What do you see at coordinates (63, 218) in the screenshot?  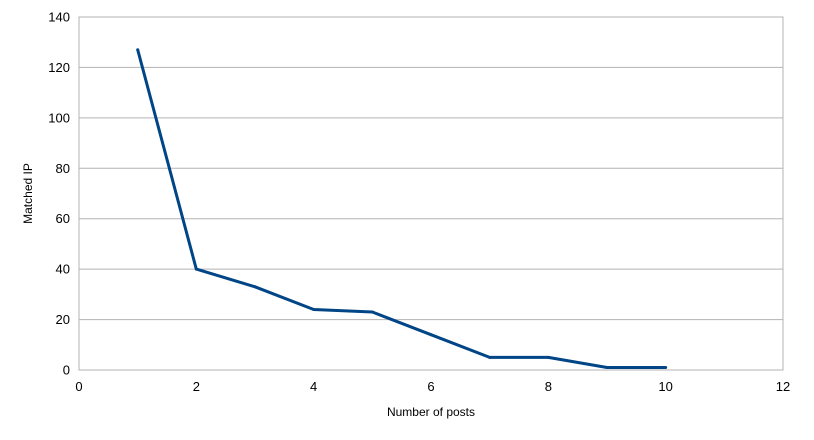 I see `y-tick-label: 60` at bounding box center [63, 218].